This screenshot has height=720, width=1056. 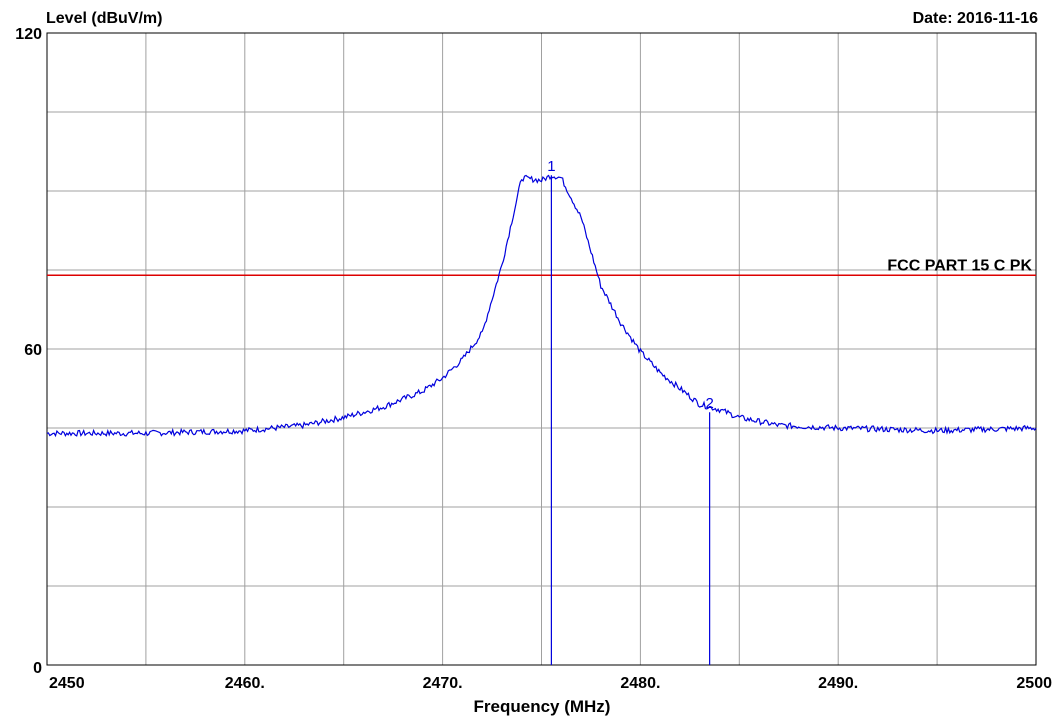 What do you see at coordinates (630, 411) in the screenshot?
I see `markers: 12` at bounding box center [630, 411].